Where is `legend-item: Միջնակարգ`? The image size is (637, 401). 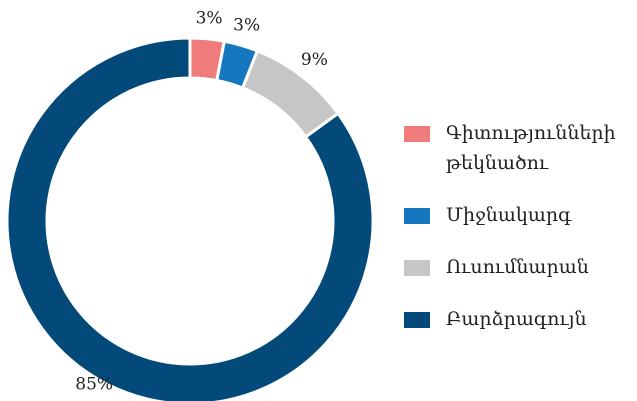
legend-item: Միջնակարգ is located at coordinates (519, 215).